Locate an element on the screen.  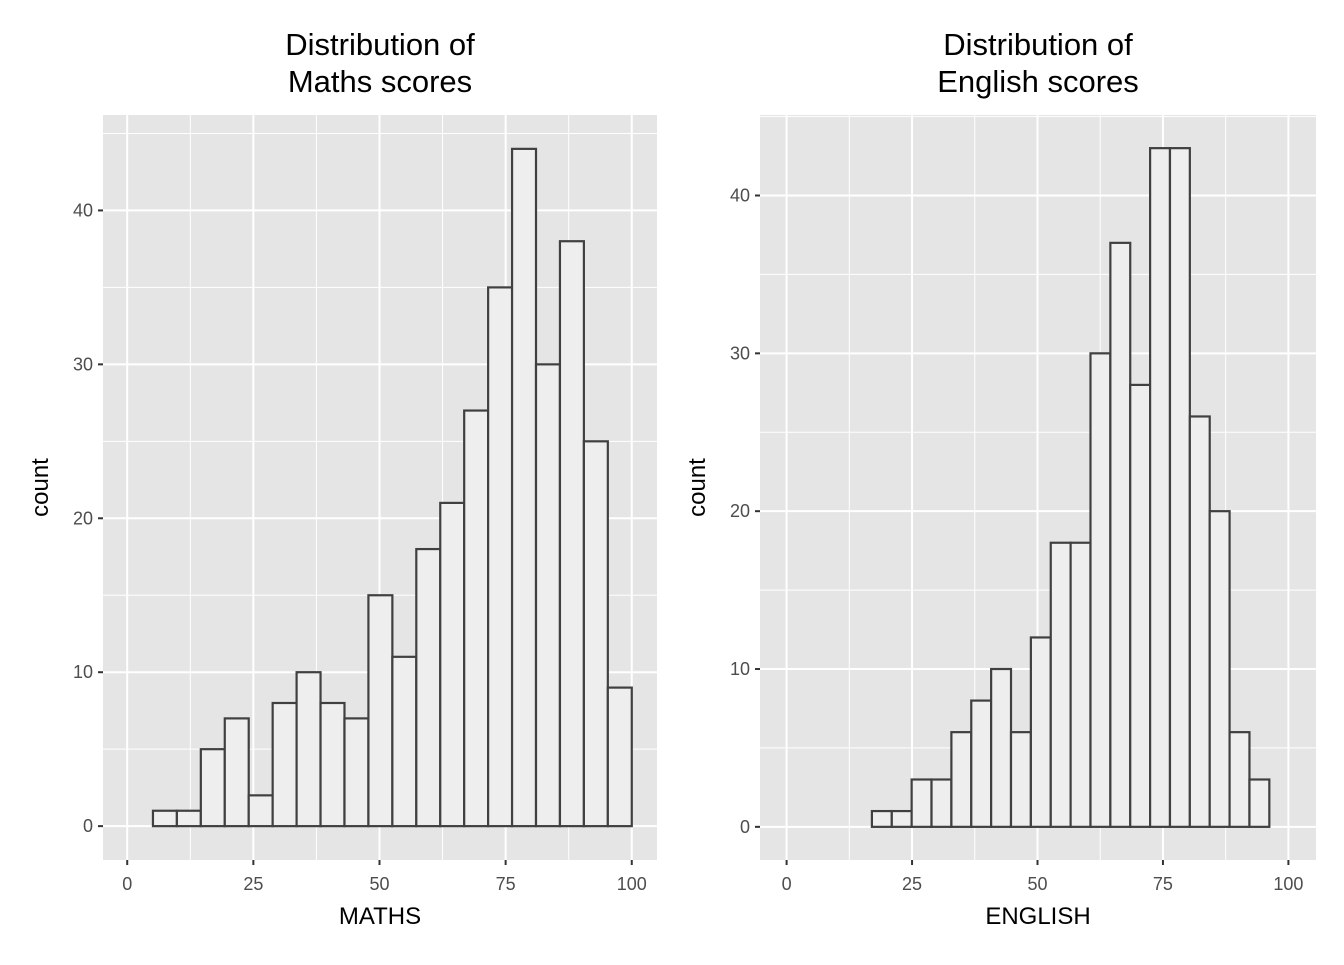
chart-title-line: English scores is located at coordinates (1038, 81).